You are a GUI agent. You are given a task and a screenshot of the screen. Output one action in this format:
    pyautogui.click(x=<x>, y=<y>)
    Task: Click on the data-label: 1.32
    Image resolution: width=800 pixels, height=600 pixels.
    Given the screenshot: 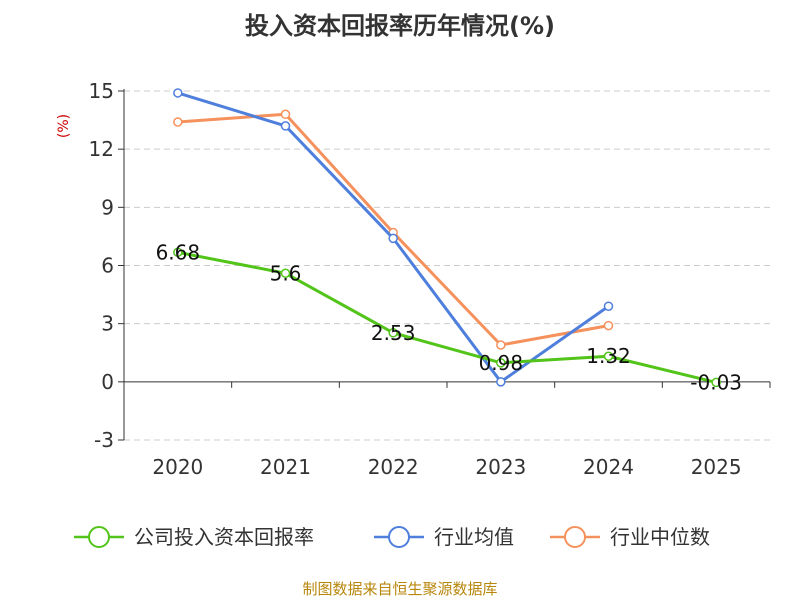 What is the action you would take?
    pyautogui.click(x=608, y=356)
    